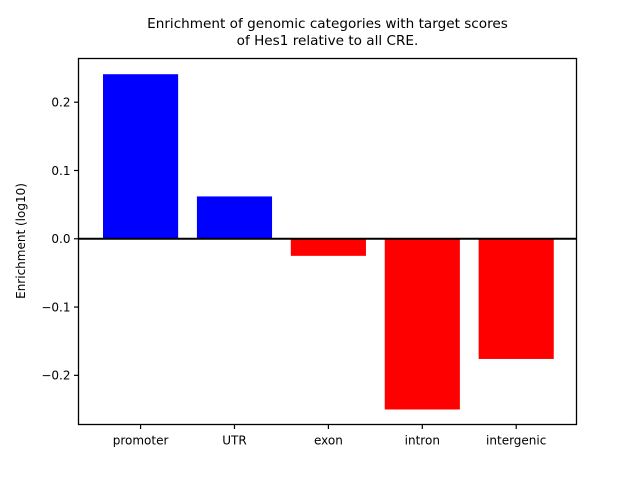 The image size is (640, 480). What do you see at coordinates (234, 441) in the screenshot?
I see `x-tick-label-UTR: UTR` at bounding box center [234, 441].